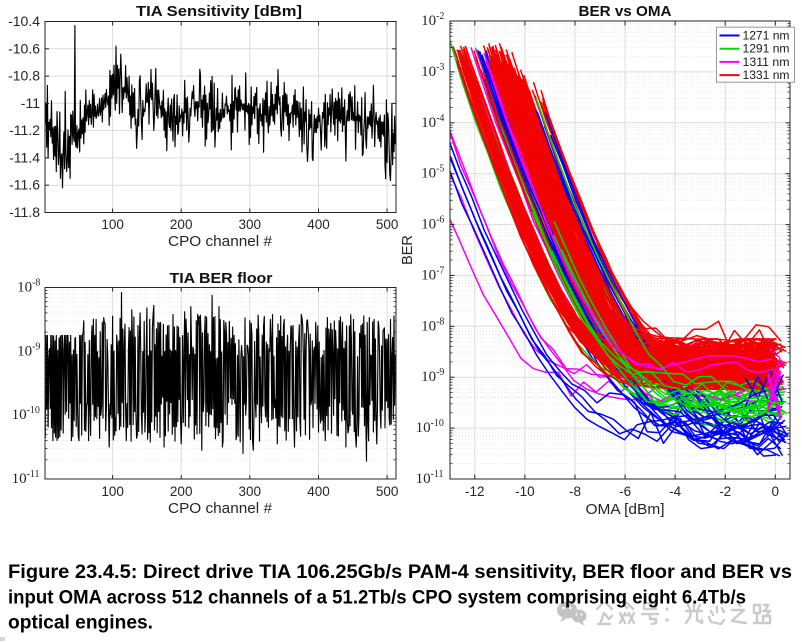 This screenshot has height=642, width=802. What do you see at coordinates (766, 62) in the screenshot?
I see `svg-text: 1311 nm` at bounding box center [766, 62].